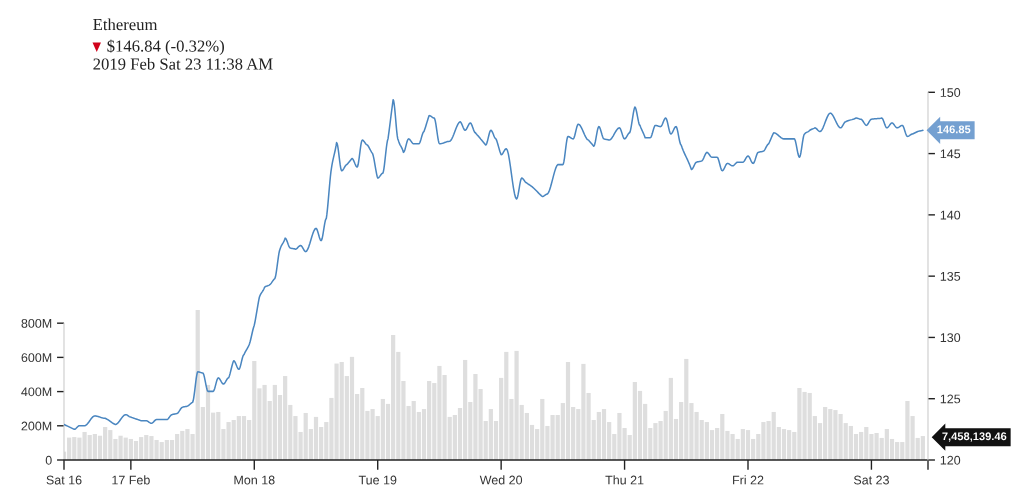 The height and width of the screenshot is (490, 1024). I want to click on y2-tick-label: 150, so click(950, 92).